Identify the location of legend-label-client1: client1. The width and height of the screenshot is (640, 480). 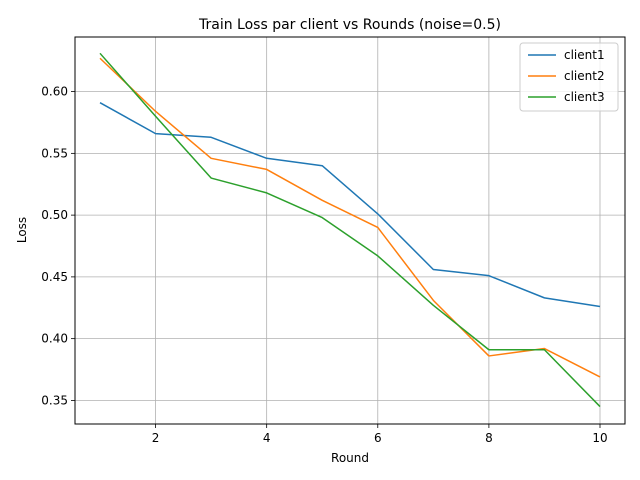
(584, 55).